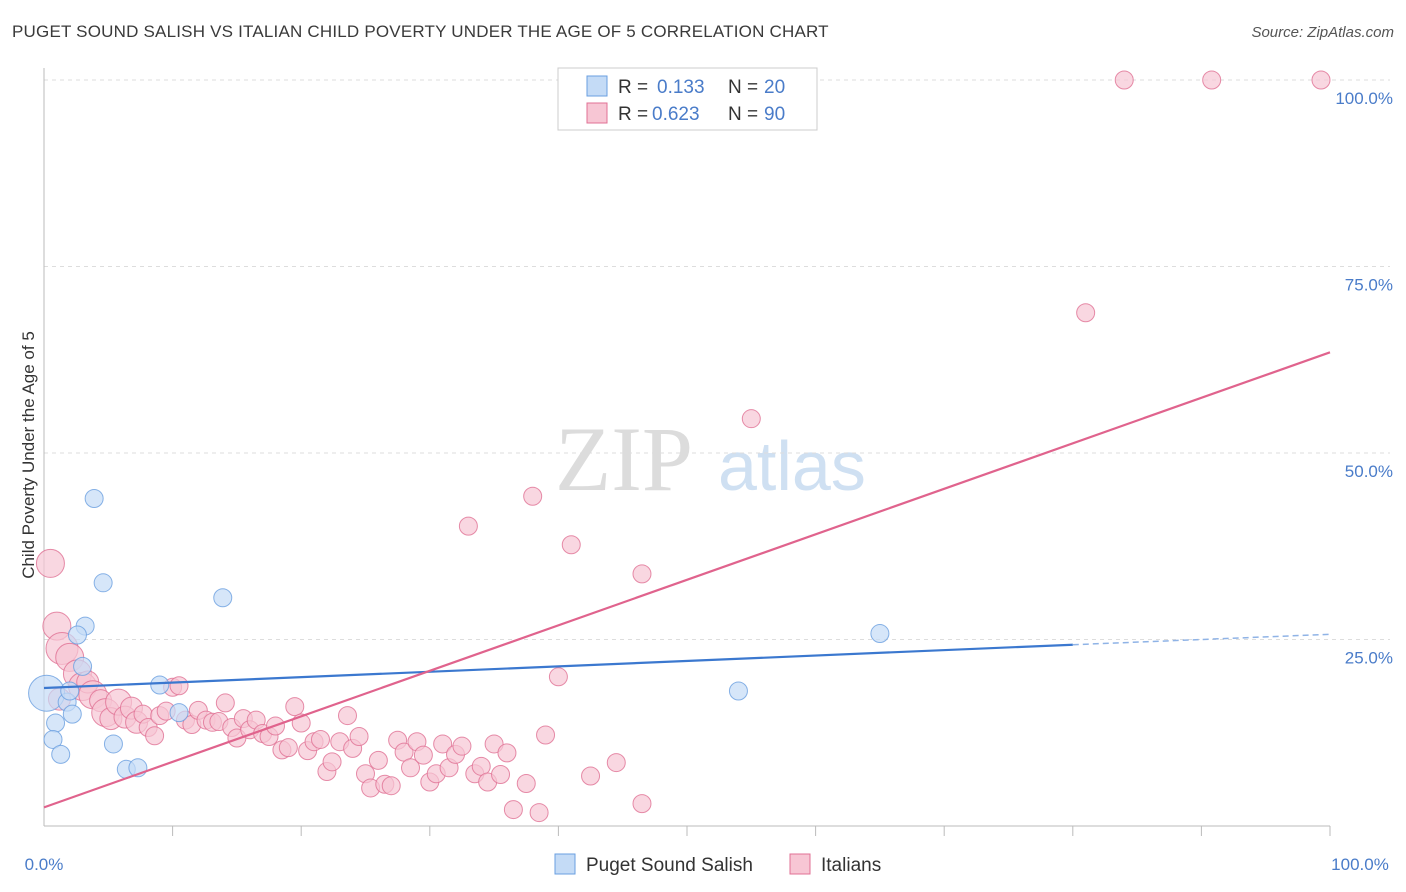  Describe the element at coordinates (751, 831) in the screenshot. I see `x-ticks` at that location.